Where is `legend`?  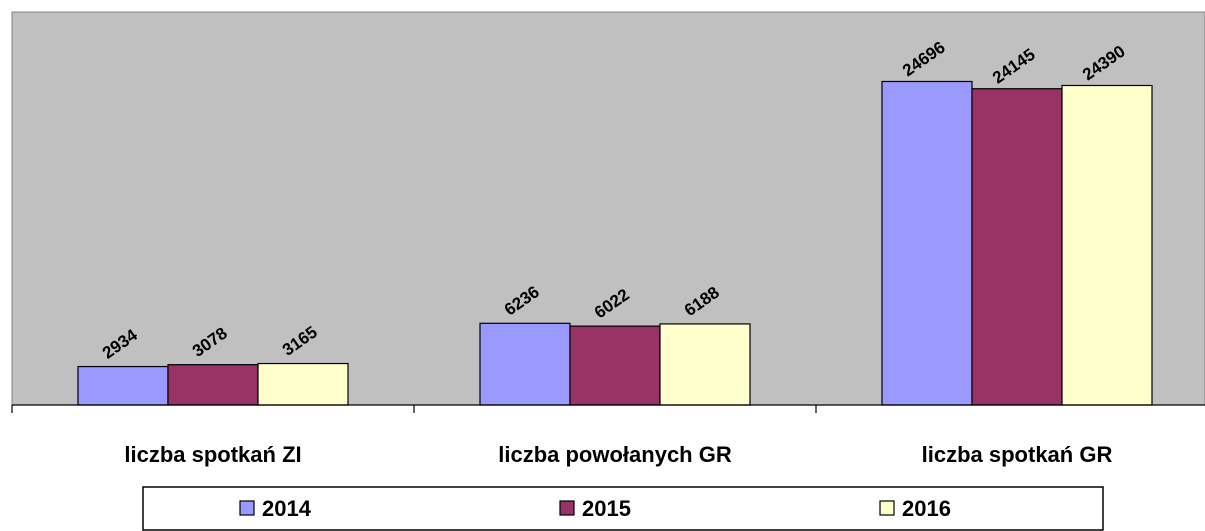
legend is located at coordinates (623, 508).